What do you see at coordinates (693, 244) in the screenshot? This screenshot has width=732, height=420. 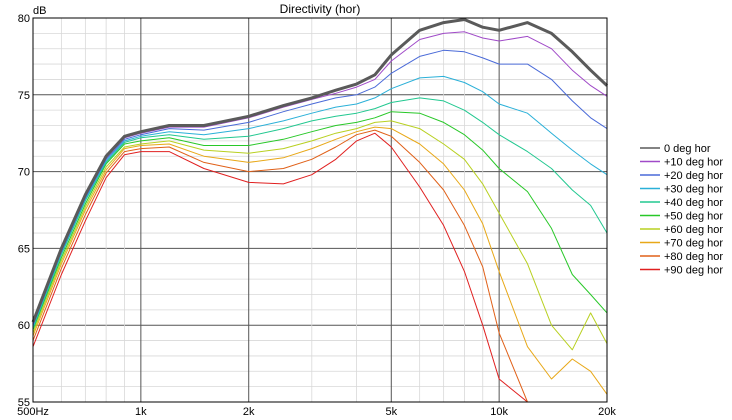 I see `legend-label: +70 deg hor` at bounding box center [693, 244].